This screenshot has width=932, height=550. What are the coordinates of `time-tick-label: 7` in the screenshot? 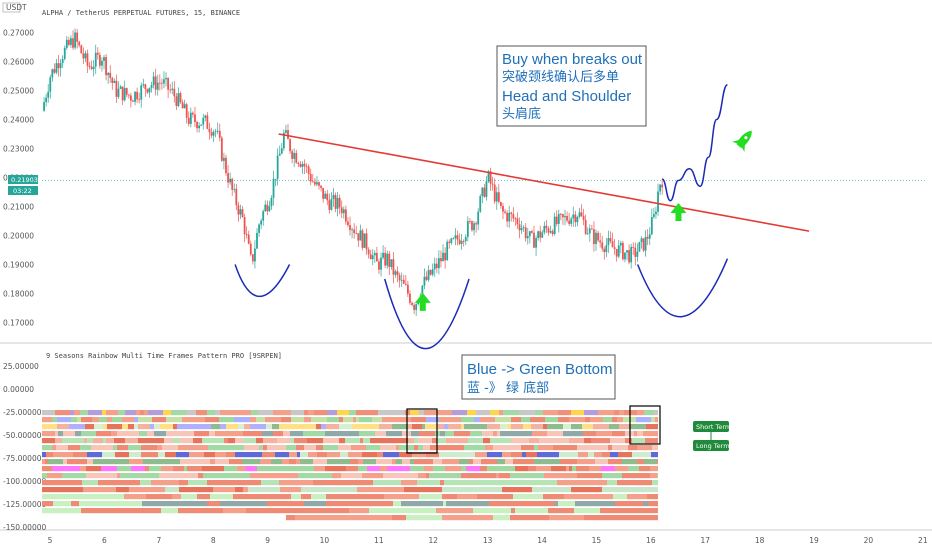 It's located at (158, 540).